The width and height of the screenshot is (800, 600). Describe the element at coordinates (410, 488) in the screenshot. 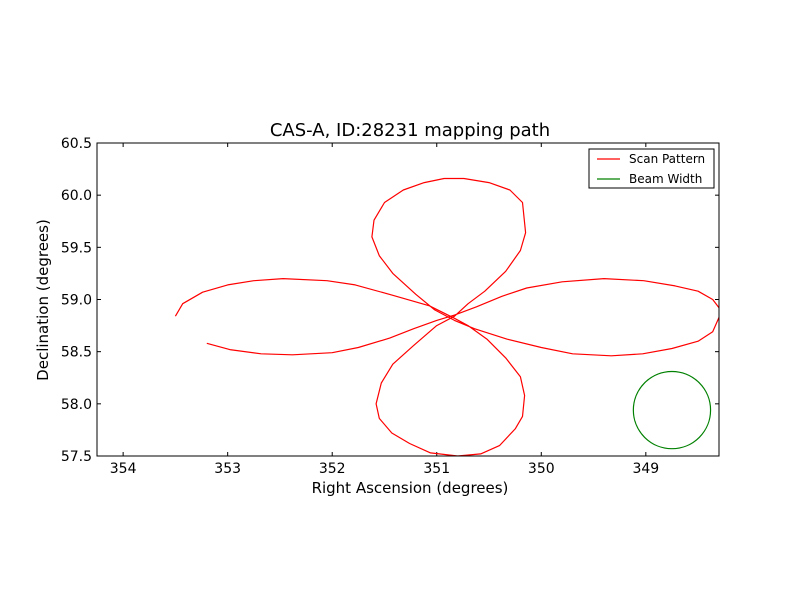

I see `x-axis-label: Right Ascension (degrees)` at that location.